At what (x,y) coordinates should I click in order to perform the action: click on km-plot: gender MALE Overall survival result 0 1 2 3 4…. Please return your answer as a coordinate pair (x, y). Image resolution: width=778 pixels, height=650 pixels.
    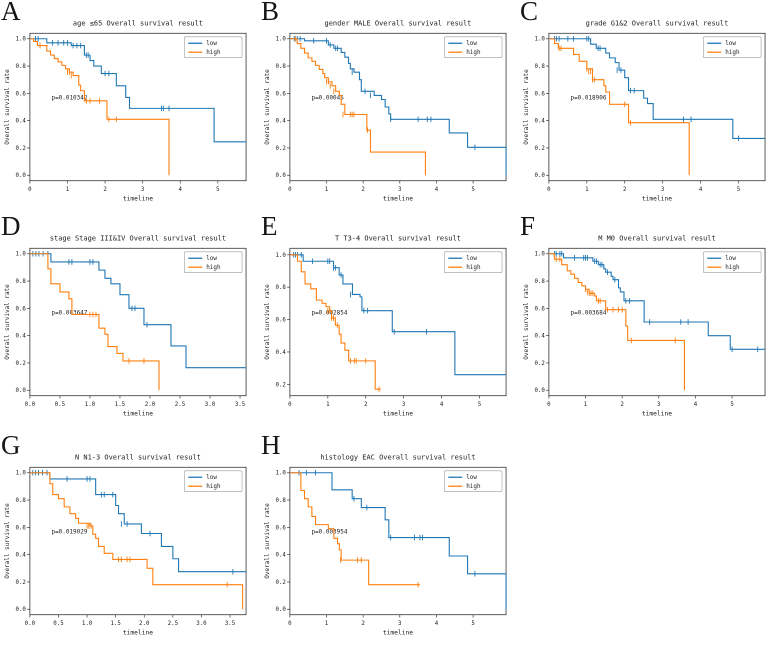
    Looking at the image, I should click on (385, 111).